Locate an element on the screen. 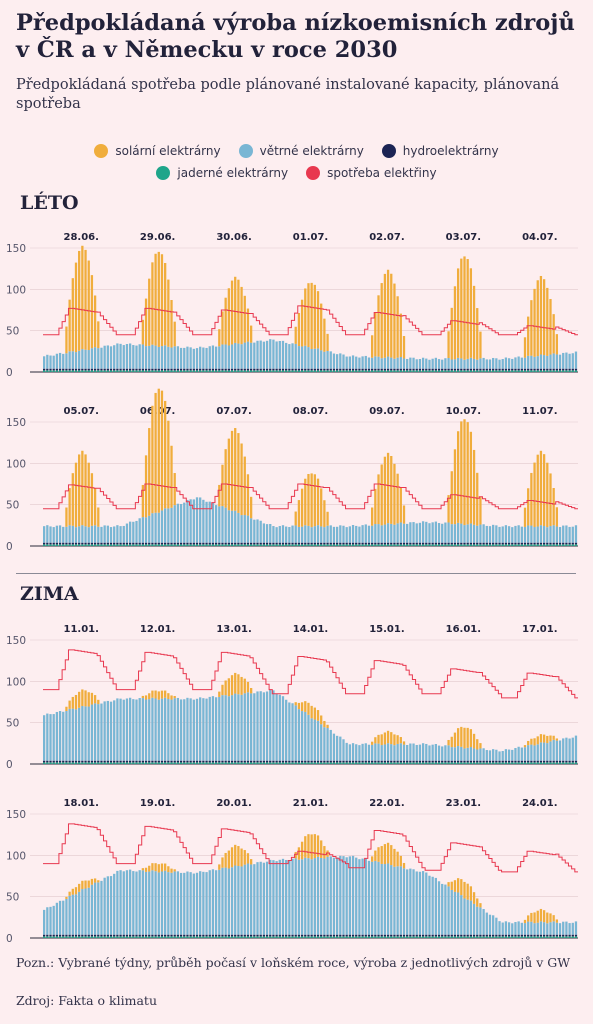 This screenshot has height=1024, width=593. y-tick-label: 150 is located at coordinates (16, 815).